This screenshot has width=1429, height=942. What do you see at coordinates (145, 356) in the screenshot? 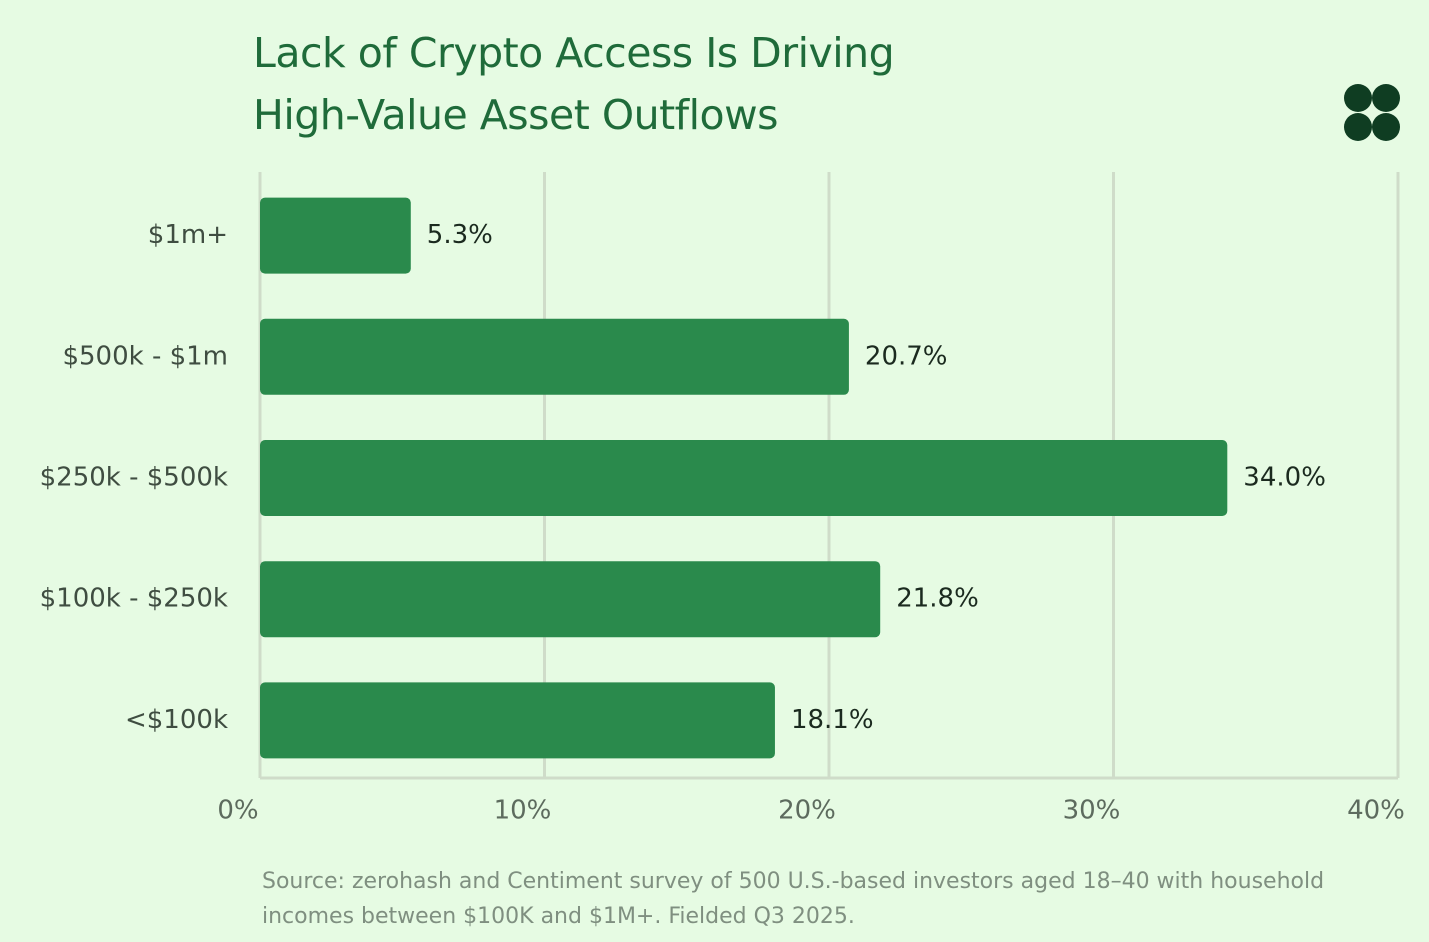
I see `y-tick-label: $500k - $1m` at bounding box center [145, 356].